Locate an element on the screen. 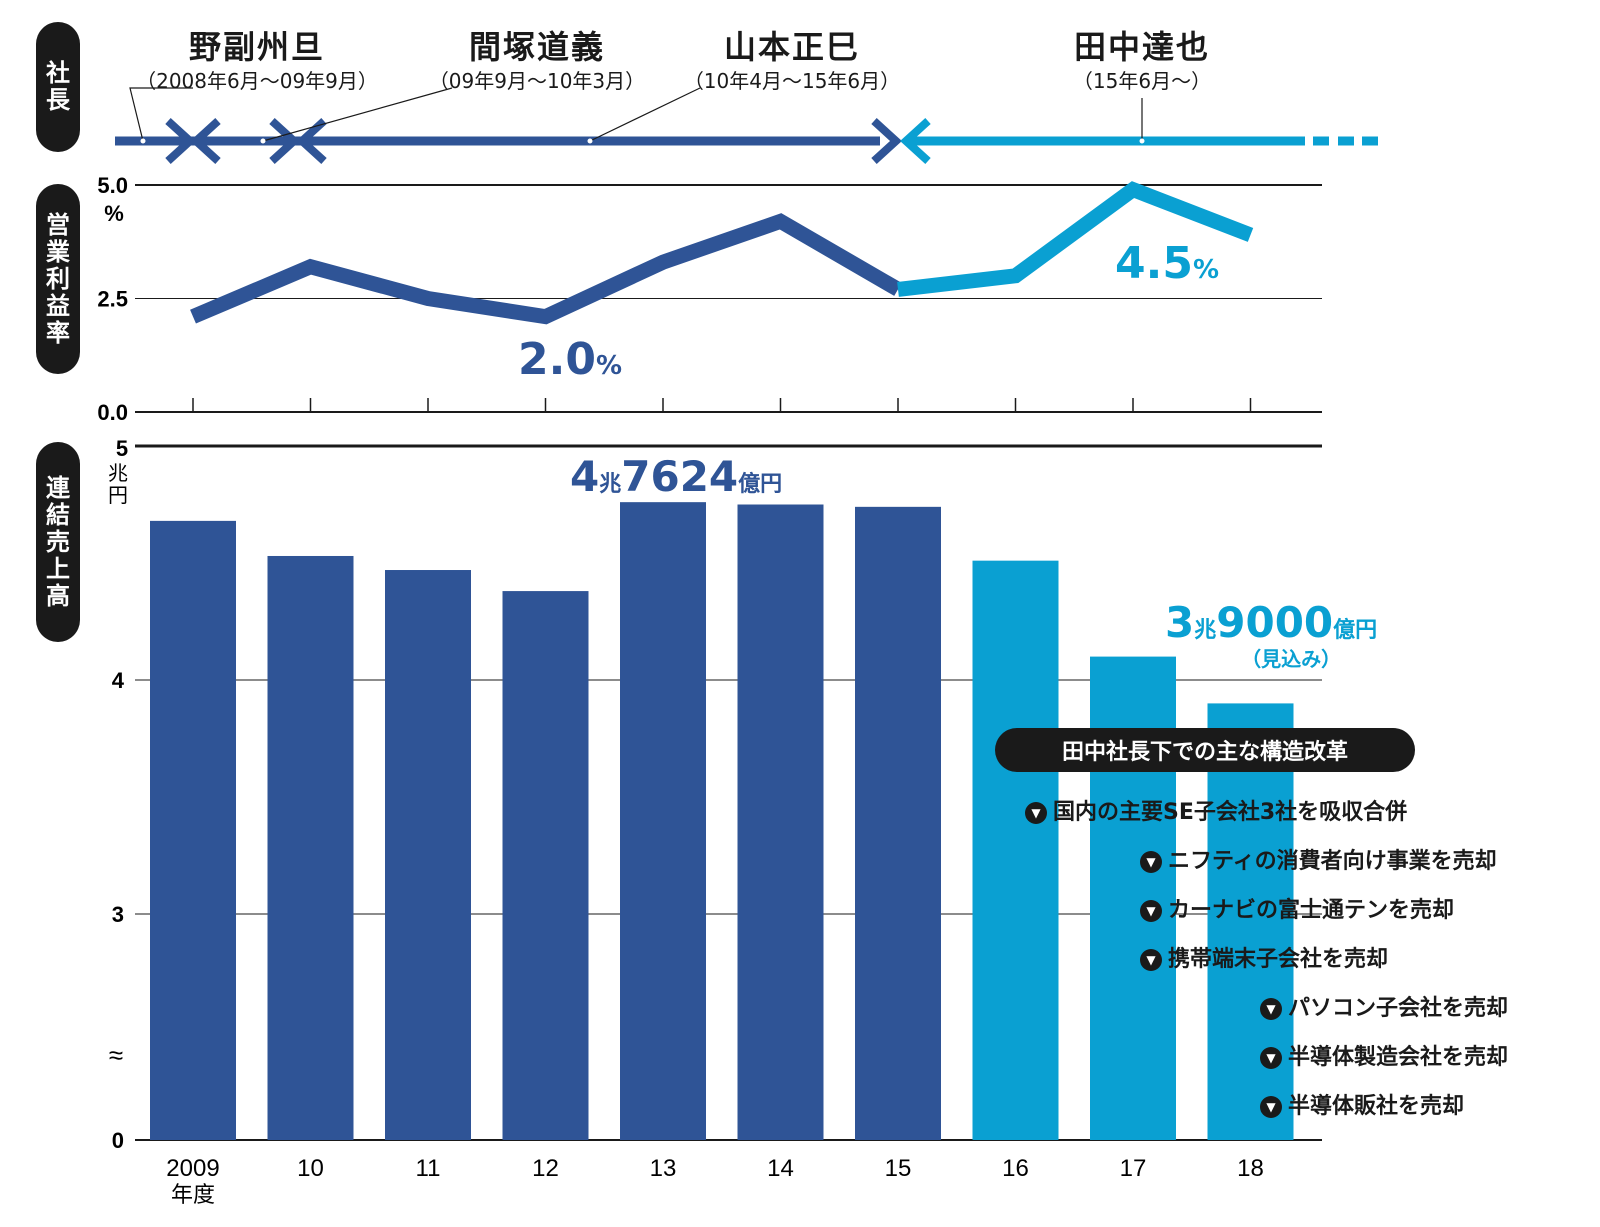  y-tick-label: 0 is located at coordinates (118, 1140).